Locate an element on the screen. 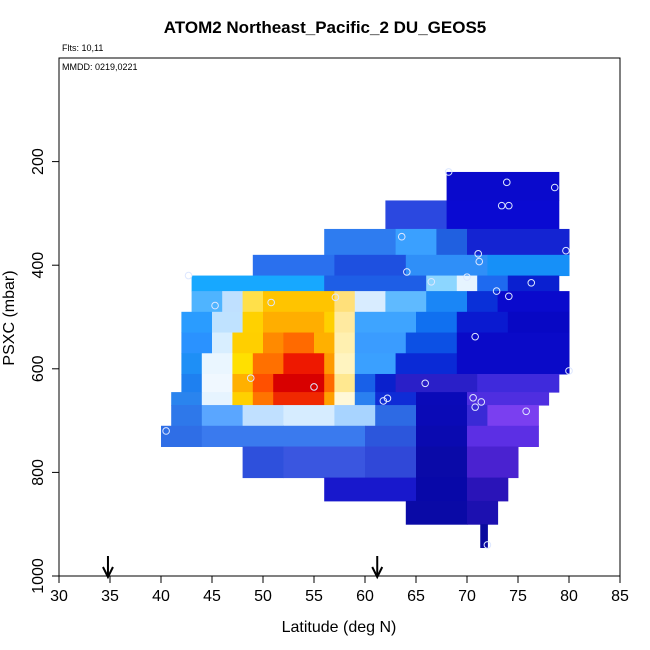 This screenshot has height=650, width=650. x-tick-label: 60 is located at coordinates (365, 596).